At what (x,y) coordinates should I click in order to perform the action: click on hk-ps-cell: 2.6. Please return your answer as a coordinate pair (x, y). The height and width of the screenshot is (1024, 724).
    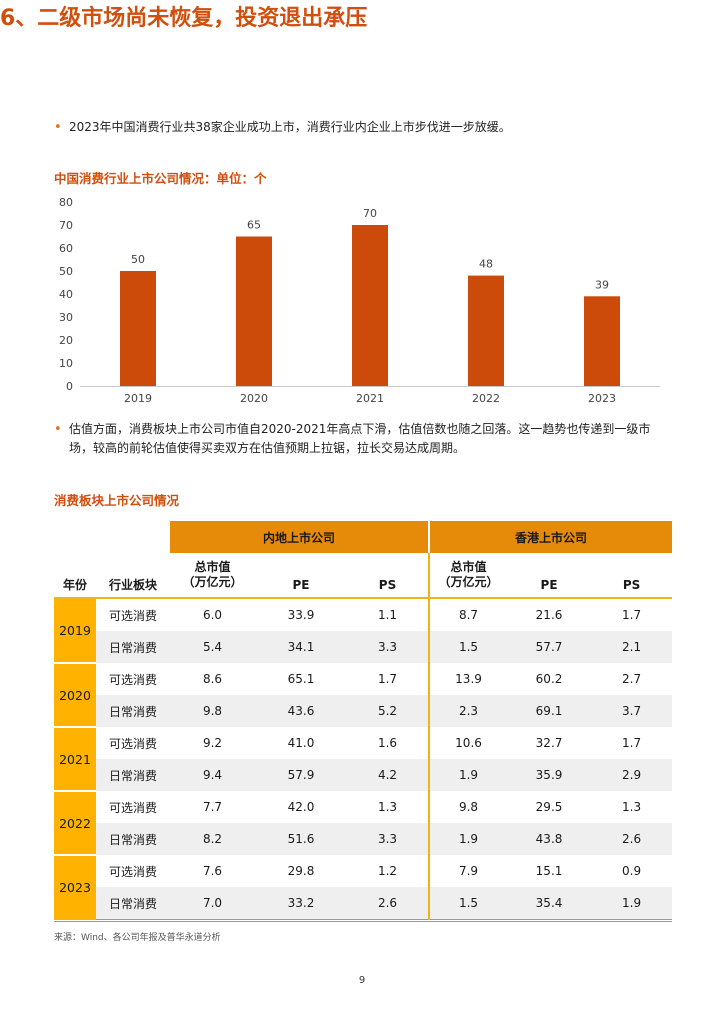
    Looking at the image, I should click on (632, 839).